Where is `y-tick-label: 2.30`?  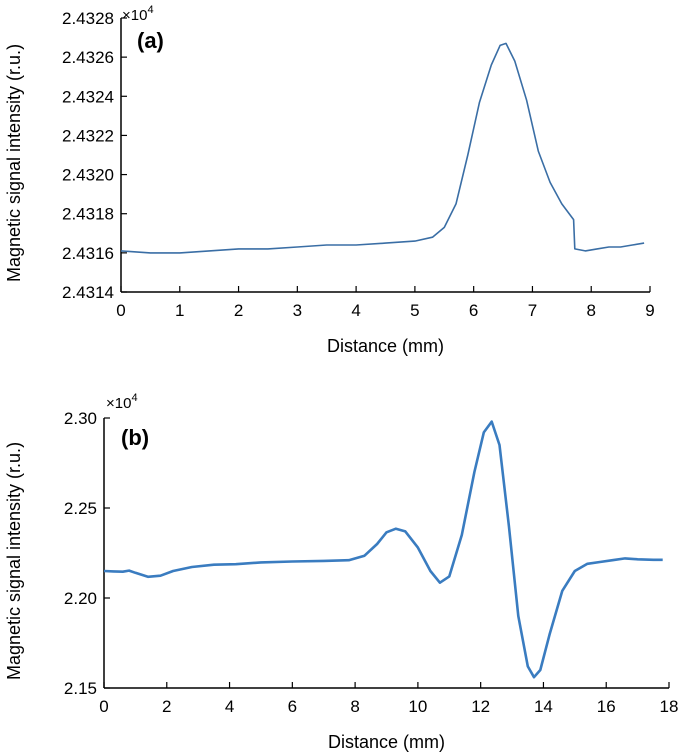
y-tick-label: 2.30 is located at coordinates (80, 418).